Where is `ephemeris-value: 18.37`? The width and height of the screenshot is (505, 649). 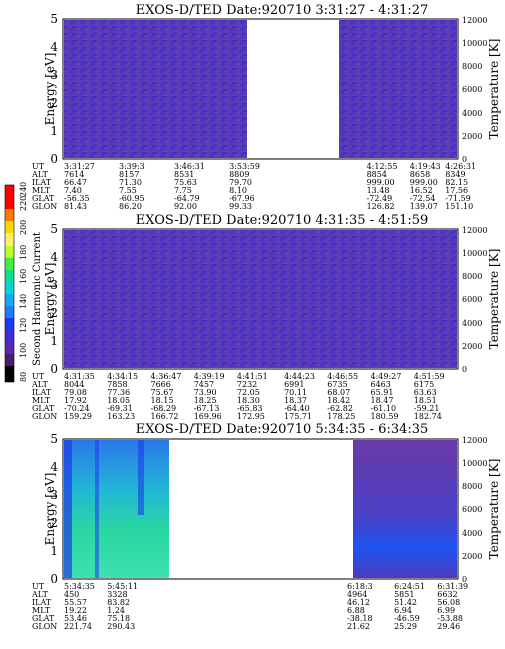 ephemeris-value: 18.37 is located at coordinates (295, 400).